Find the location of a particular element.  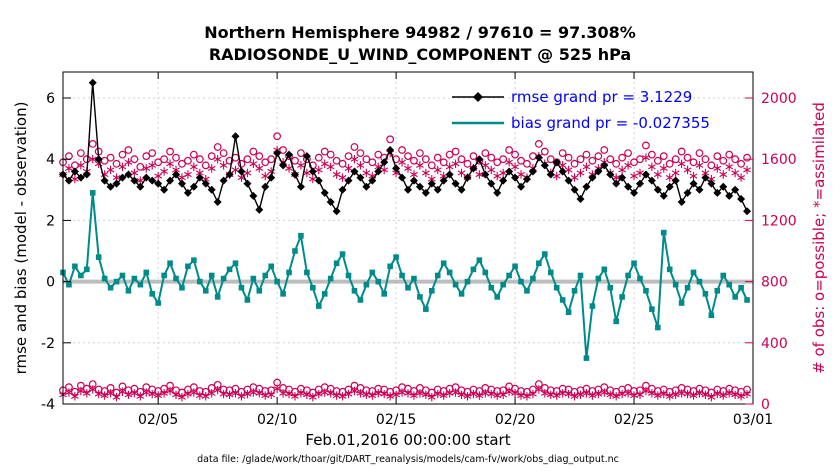

y-tick-label-right: 0 is located at coordinates (765, 405).